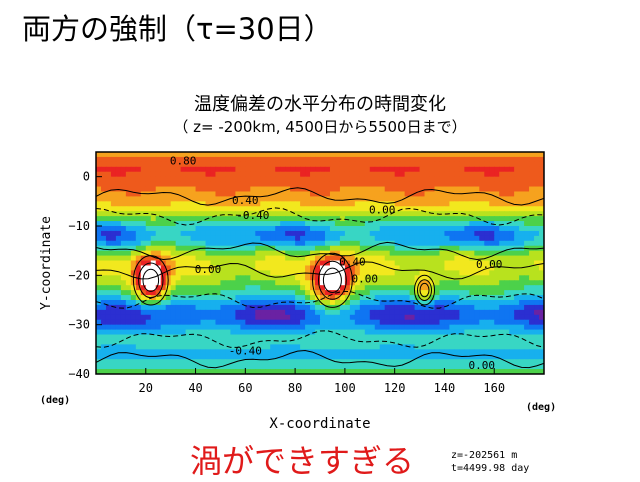 Image resolution: width=640 pixels, height=482 pixels. I want to click on x-axis-label: X-coordinate, so click(319, 424).